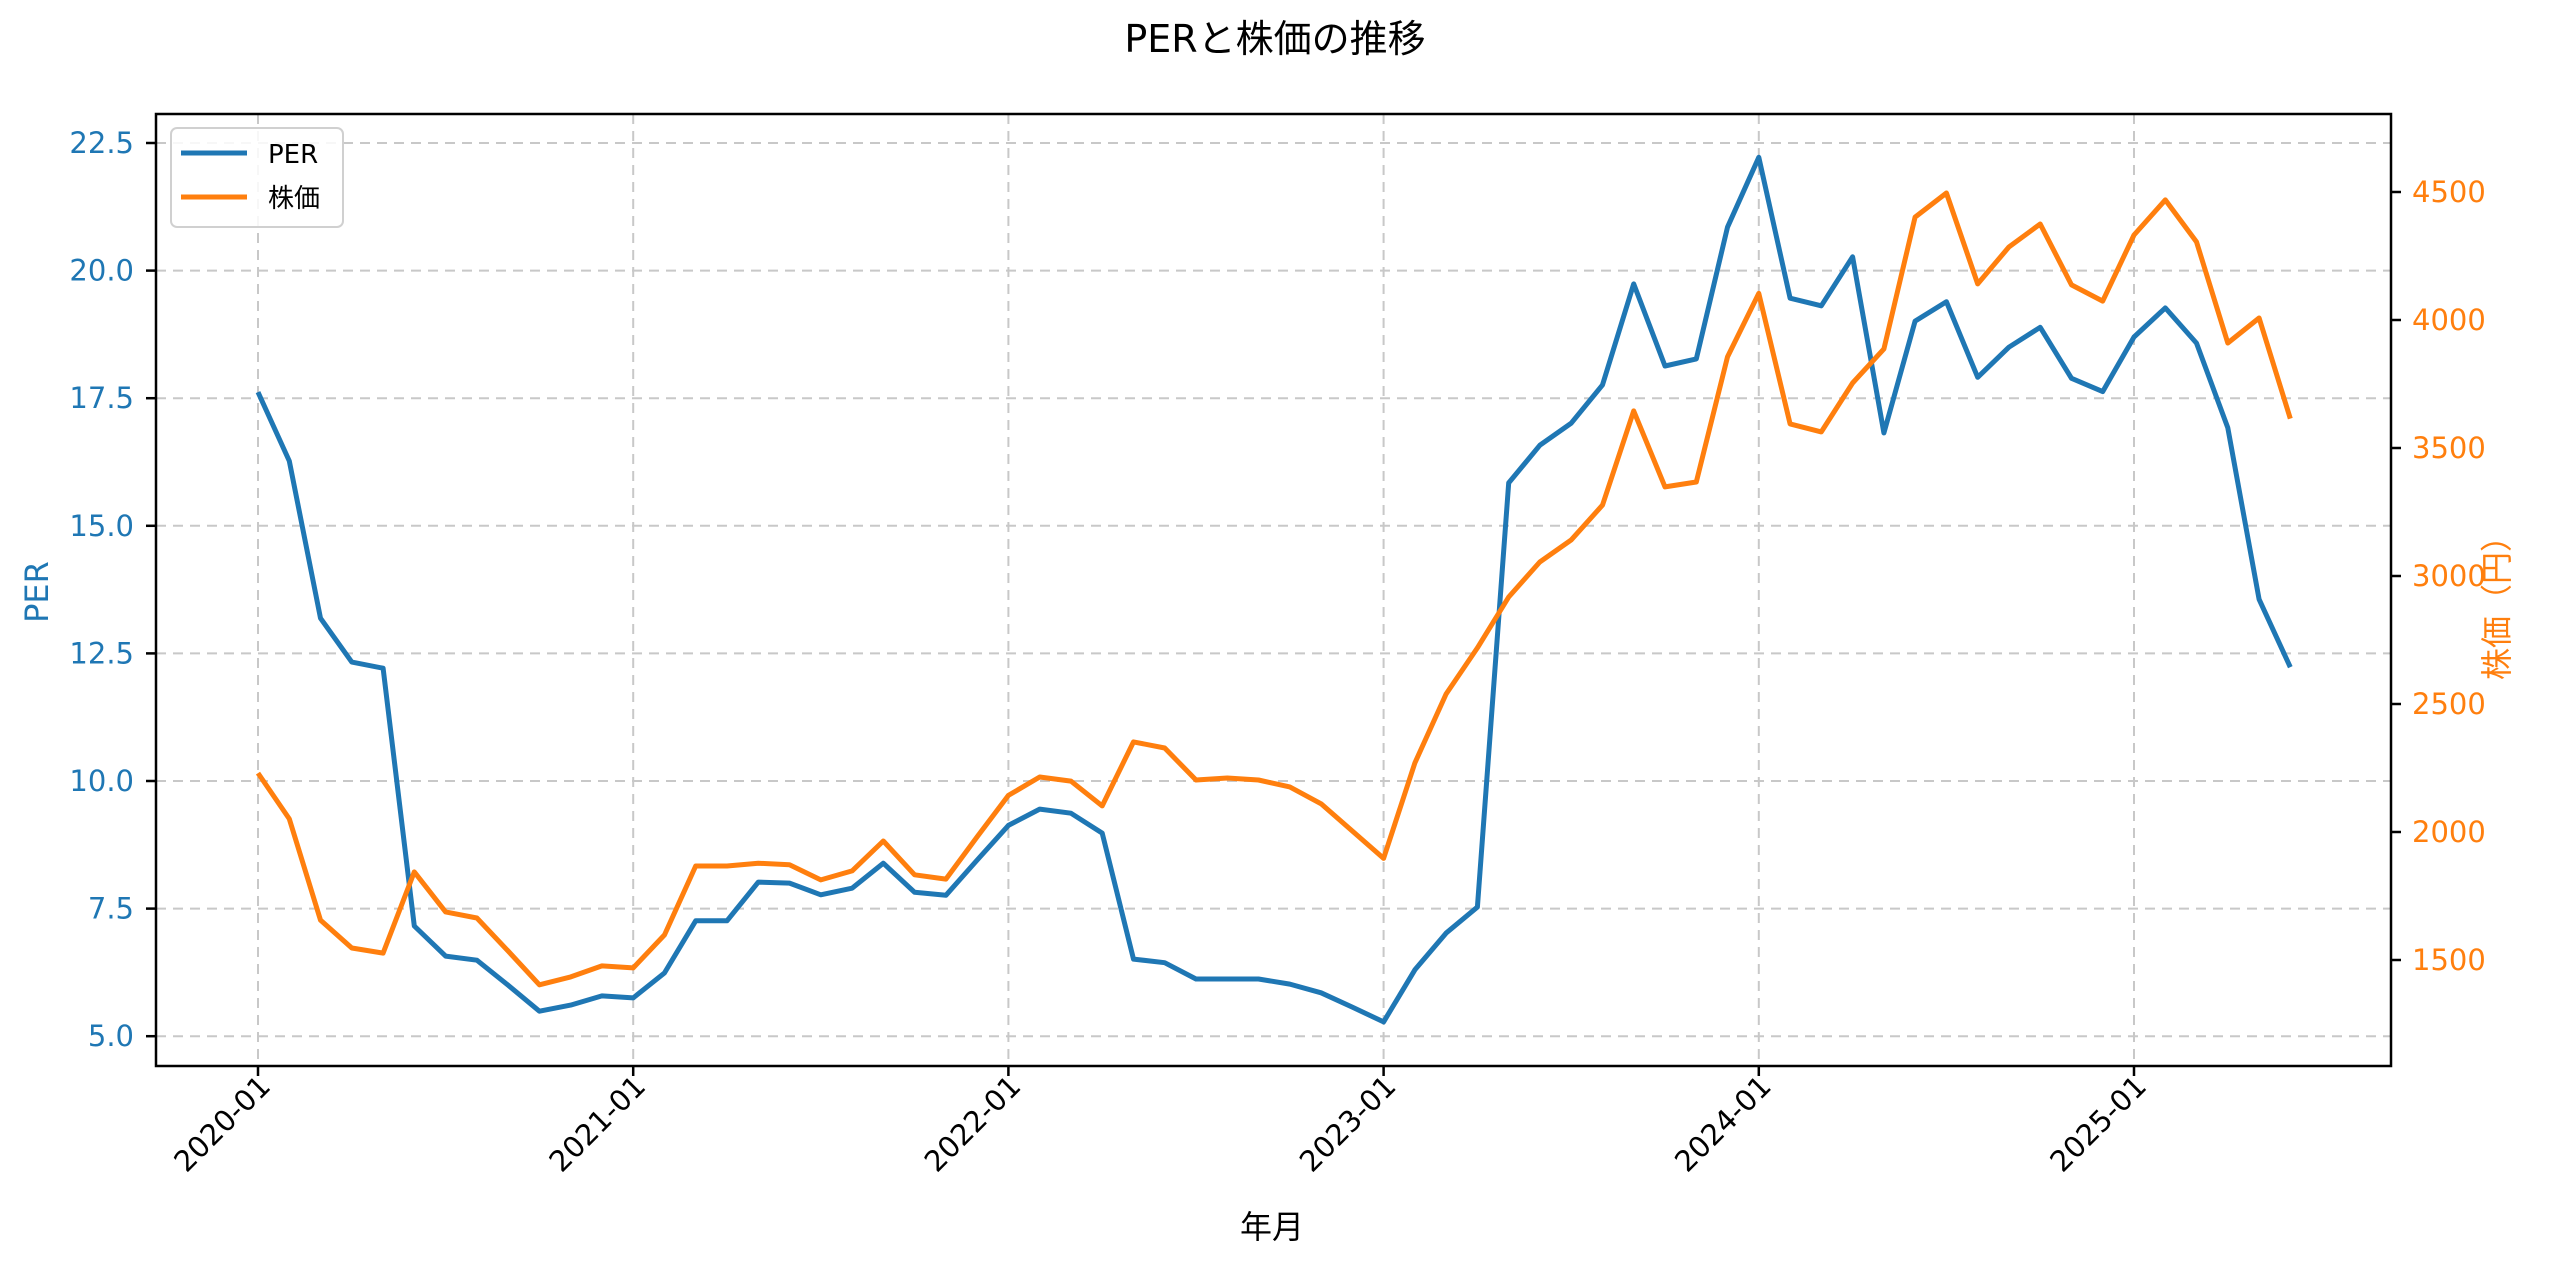 This screenshot has width=2560, height=1273. I want to click on y-axis-right: 1500 2000 2500 3000 3500 4000 4500, so click(2438, 576).